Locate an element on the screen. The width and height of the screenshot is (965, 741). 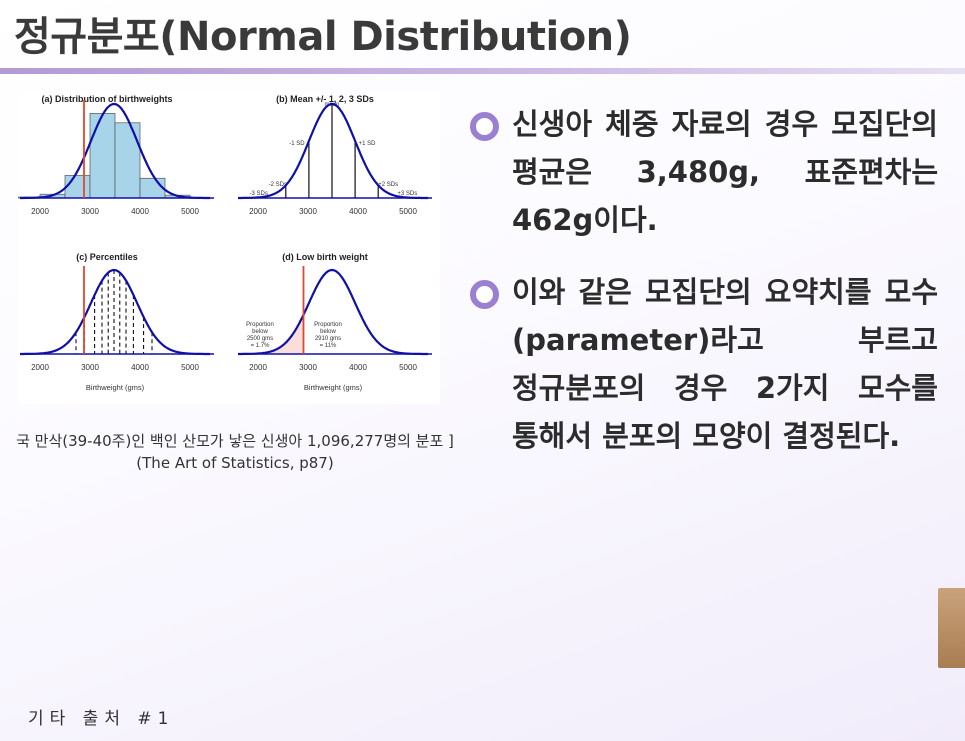
panel-title: (b) Mean +/- 1, 2, 3 SDs is located at coordinates (325, 99).